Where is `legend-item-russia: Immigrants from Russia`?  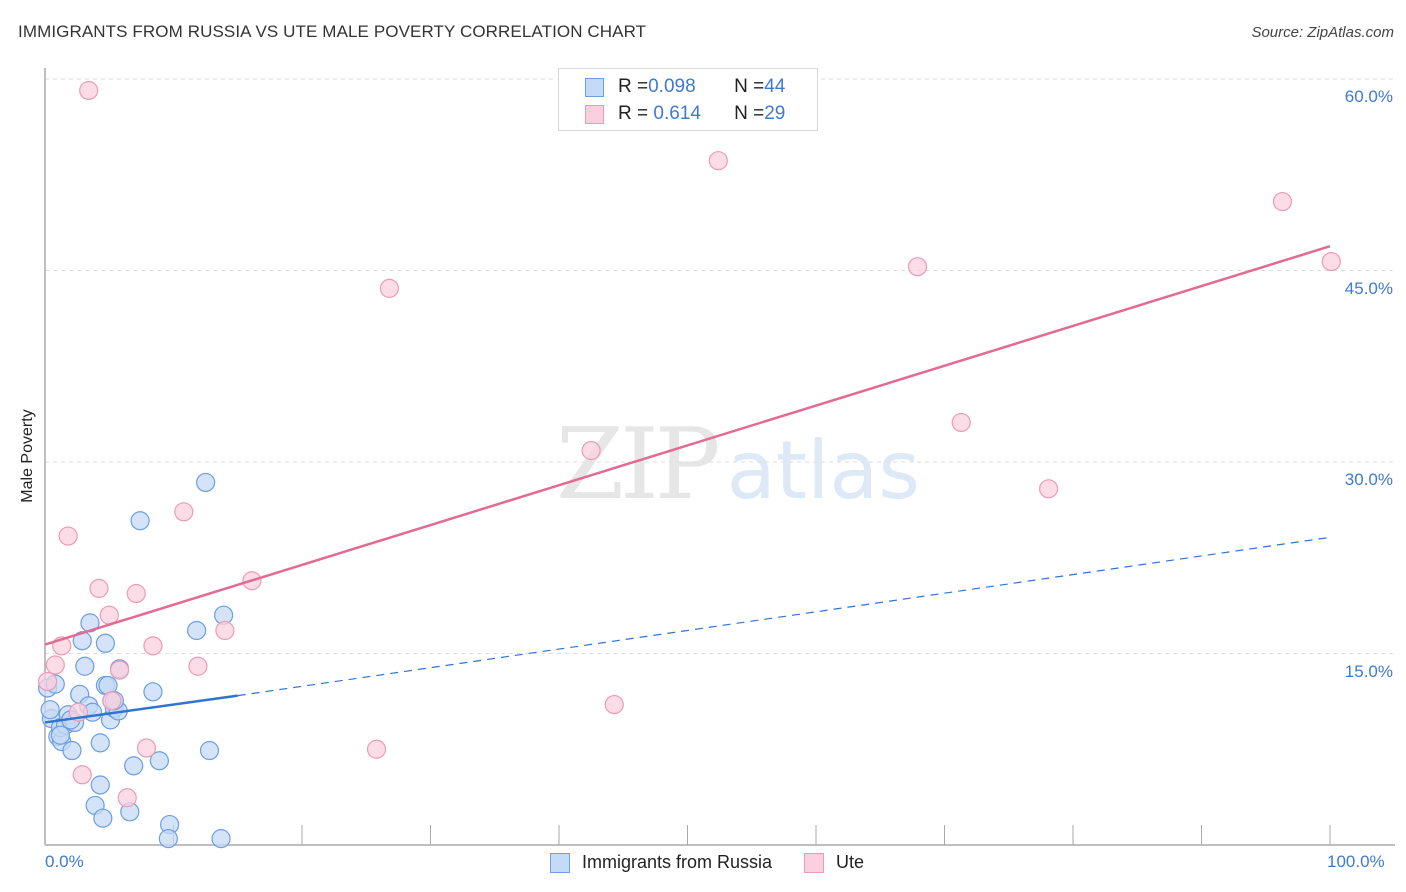 legend-item-russia: Immigrants from Russia is located at coordinates (661, 862).